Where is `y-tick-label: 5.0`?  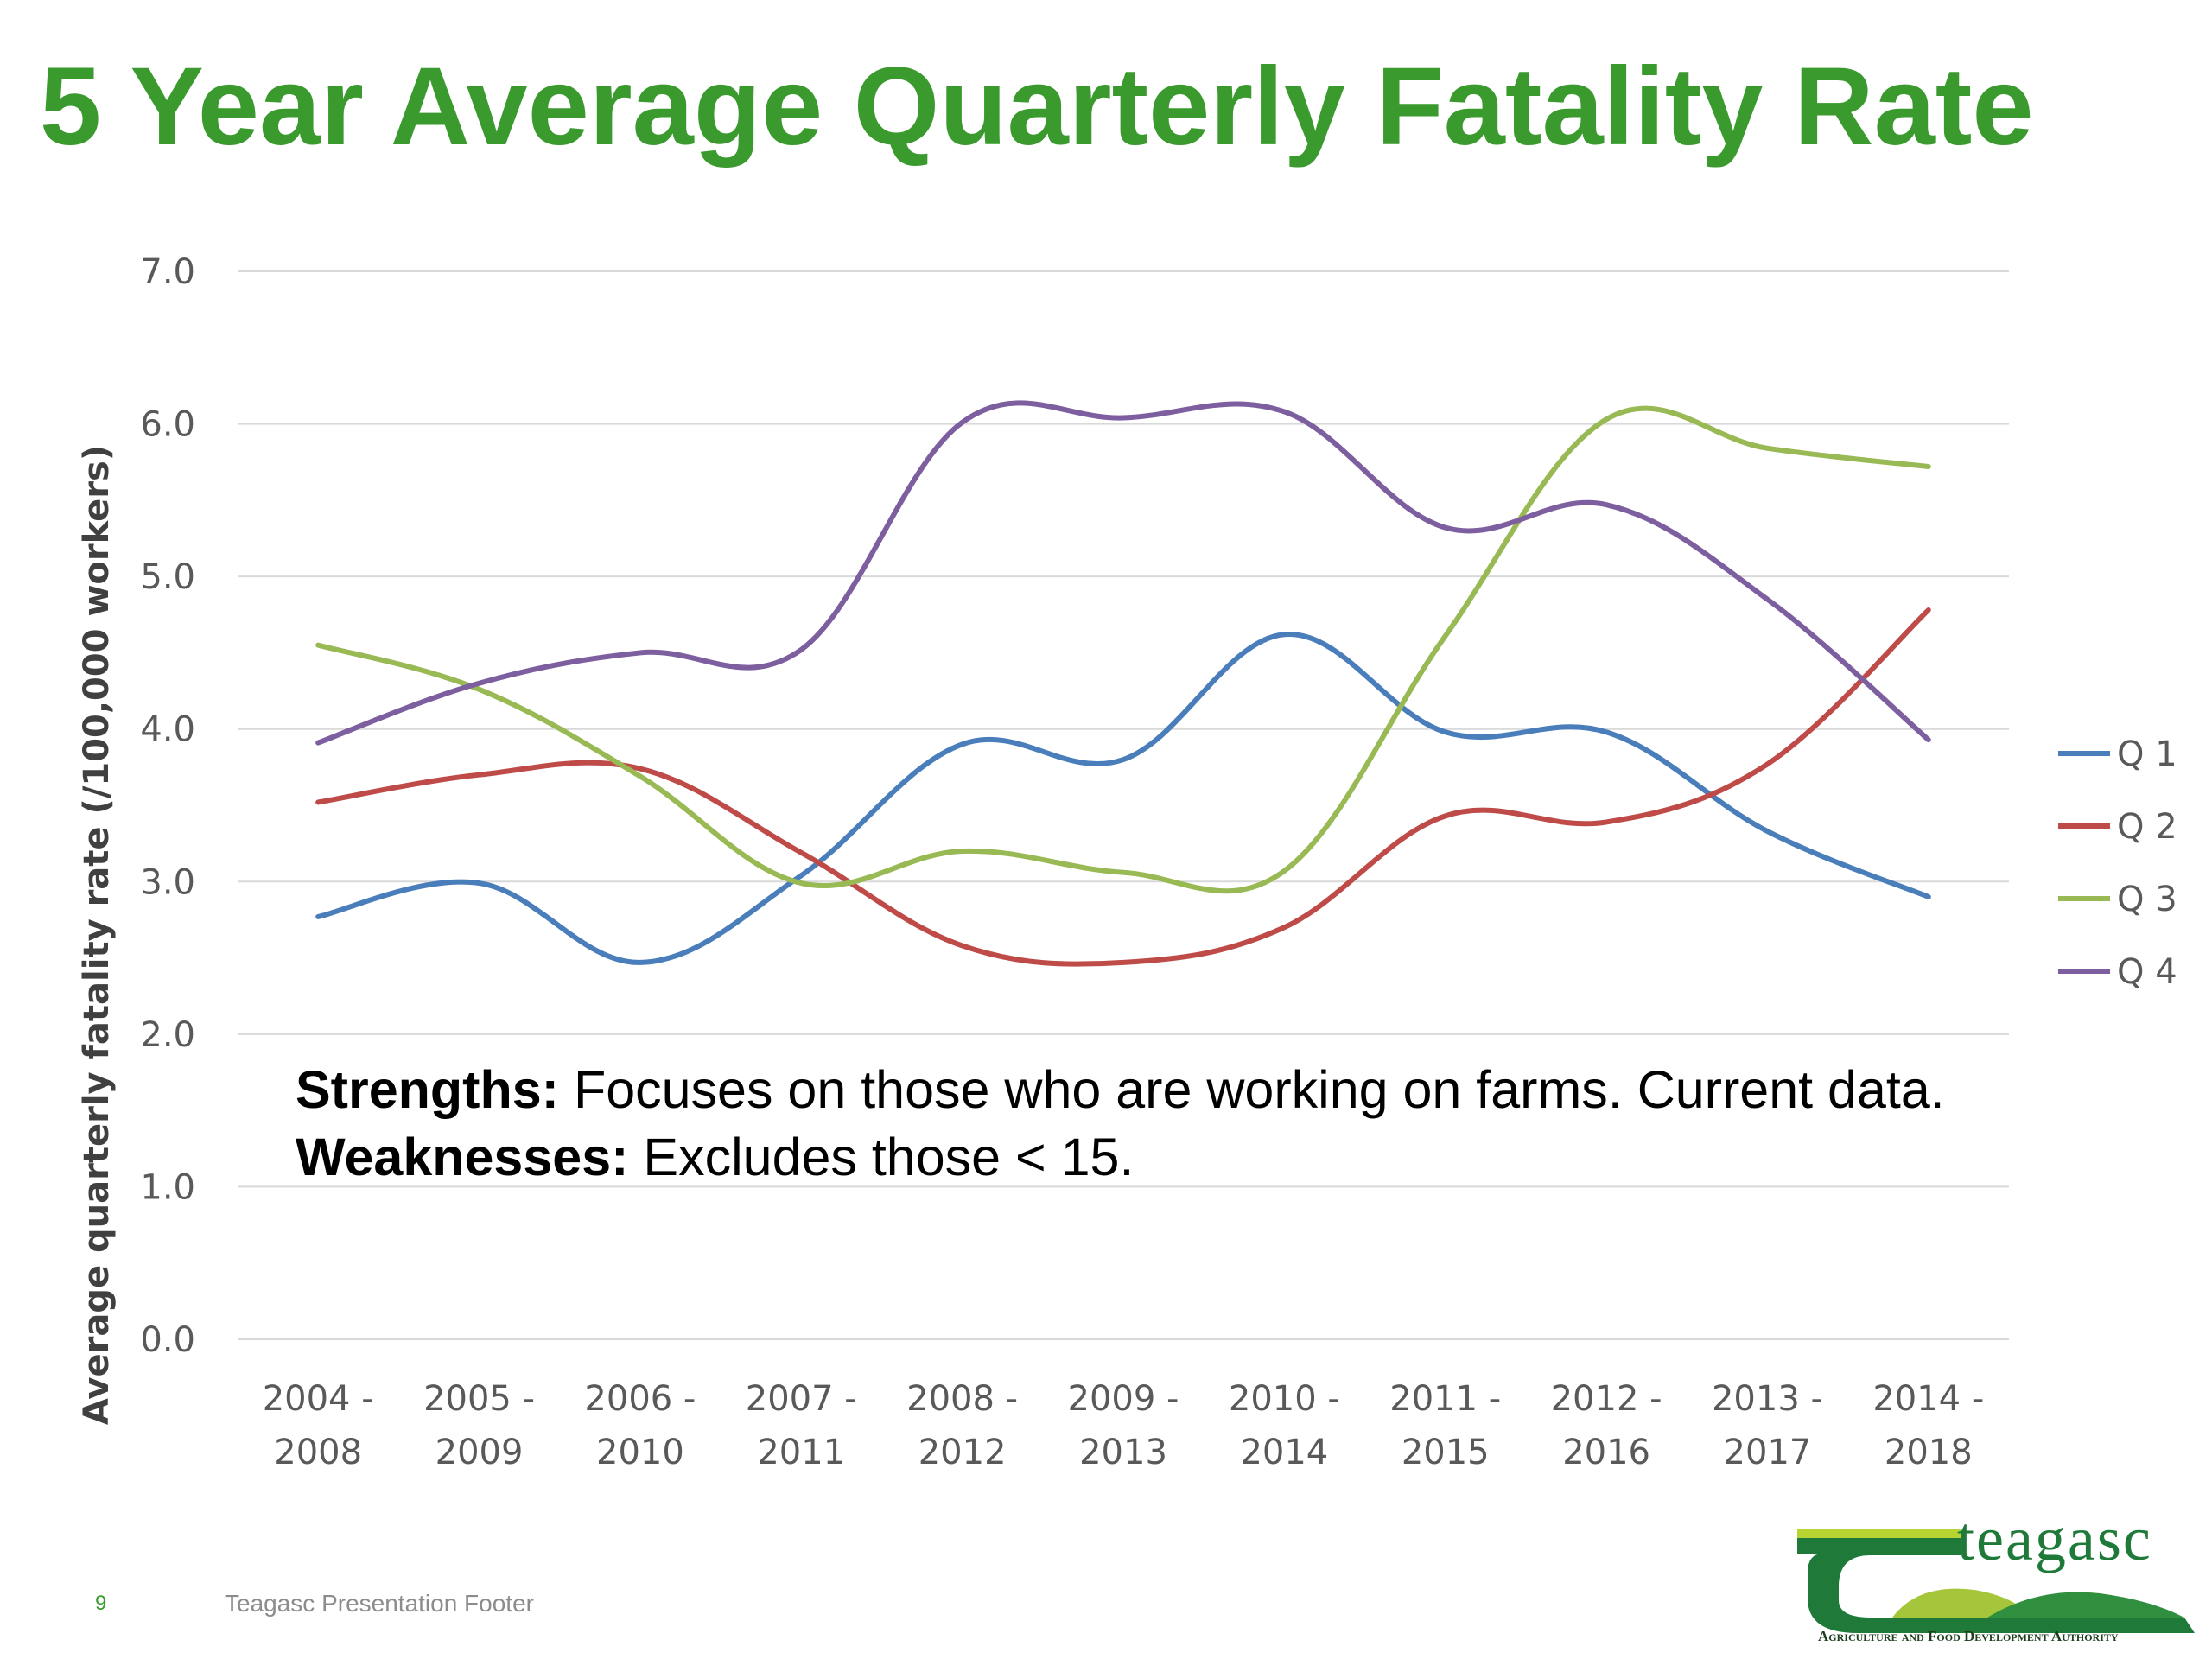 y-tick-label: 5.0 is located at coordinates (167, 577).